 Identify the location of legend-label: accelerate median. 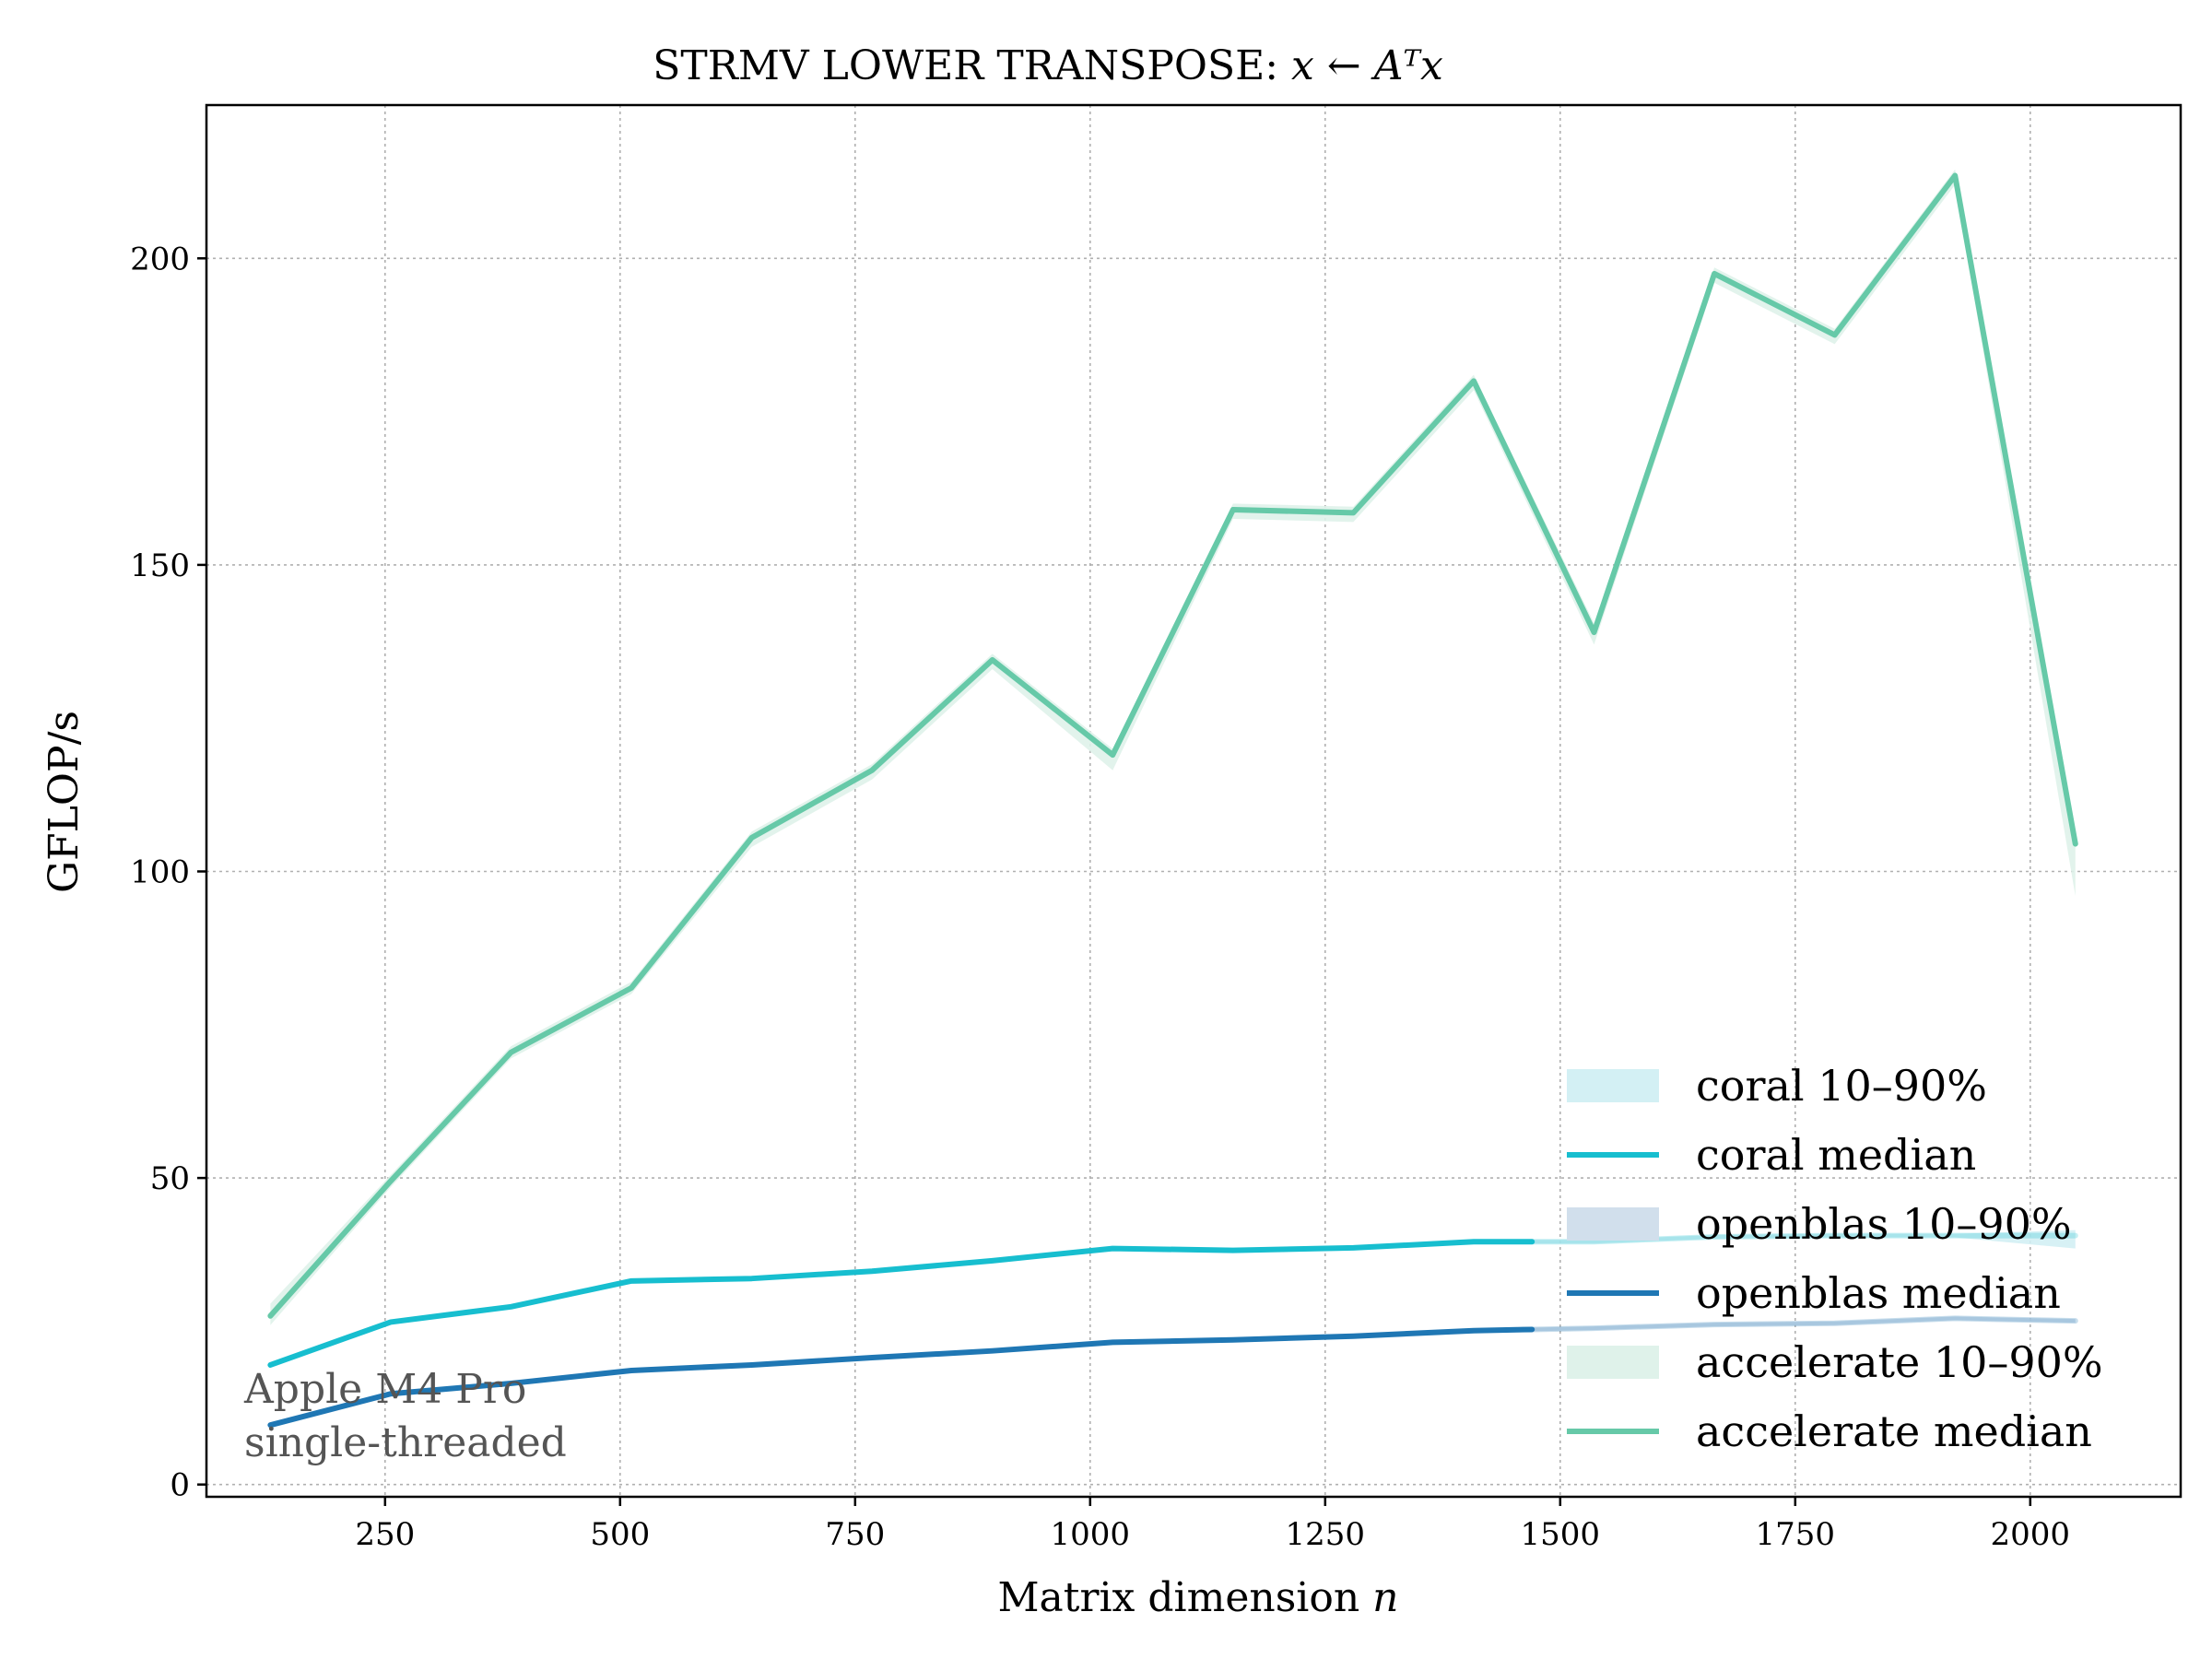
(1894, 1431).